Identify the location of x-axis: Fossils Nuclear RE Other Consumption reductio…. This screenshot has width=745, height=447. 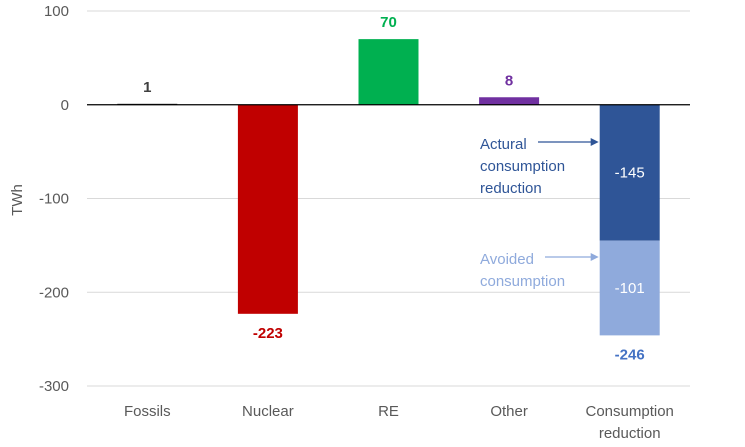
(399, 422).